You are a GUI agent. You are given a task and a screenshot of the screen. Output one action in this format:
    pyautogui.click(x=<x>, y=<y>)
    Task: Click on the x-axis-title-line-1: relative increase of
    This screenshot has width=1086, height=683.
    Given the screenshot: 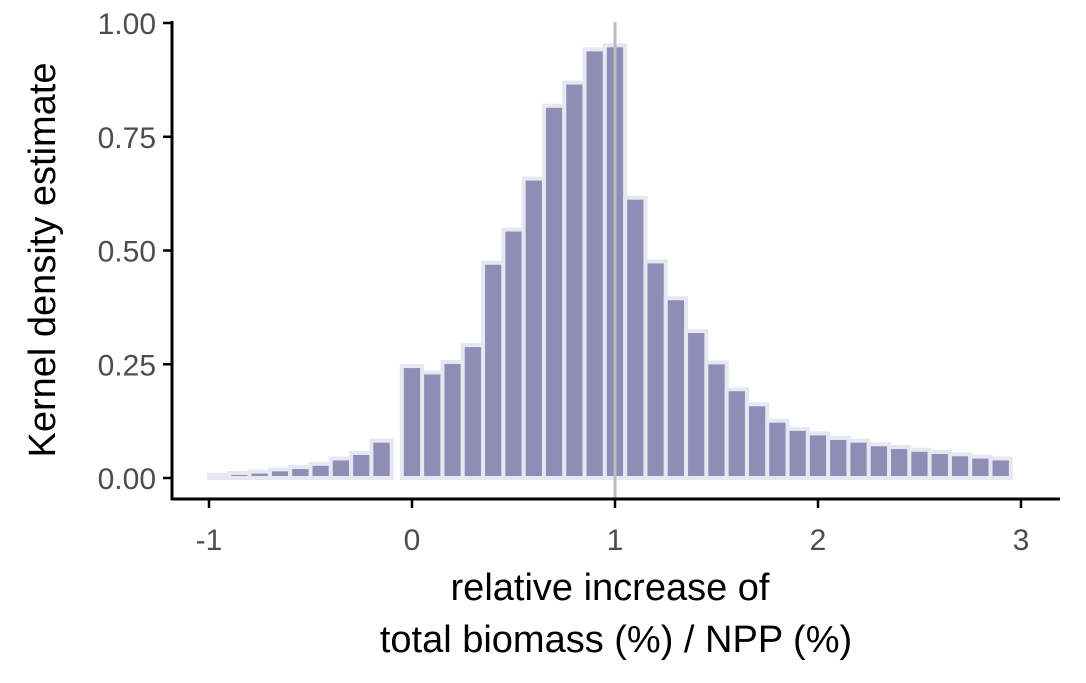 What is the action you would take?
    pyautogui.click(x=610, y=588)
    